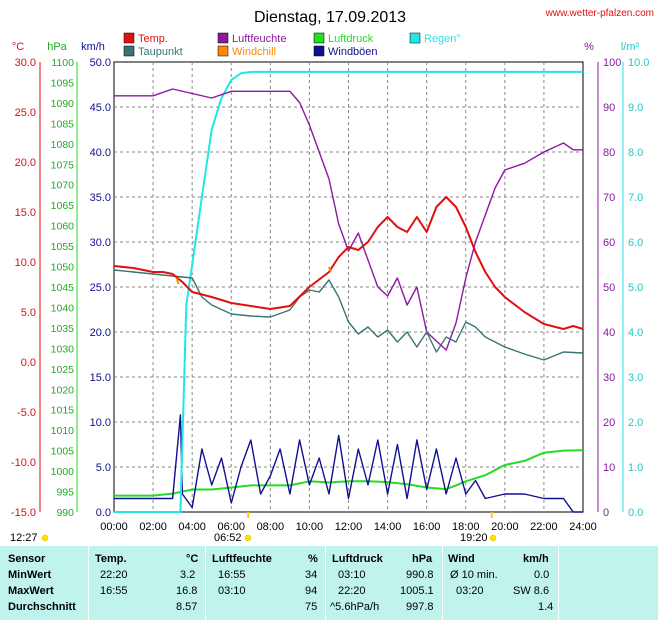  What do you see at coordinates (474, 575) in the screenshot?
I see `stats-wind-min-label: Ø 10 min.` at bounding box center [474, 575].